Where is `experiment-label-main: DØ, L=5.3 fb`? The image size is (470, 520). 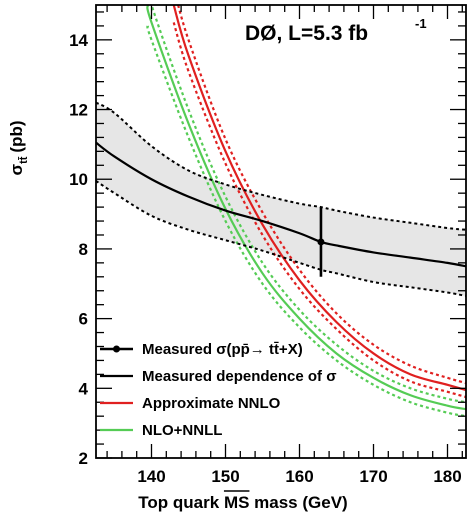 experiment-label-main: DØ, L=5.3 fb is located at coordinates (306, 33).